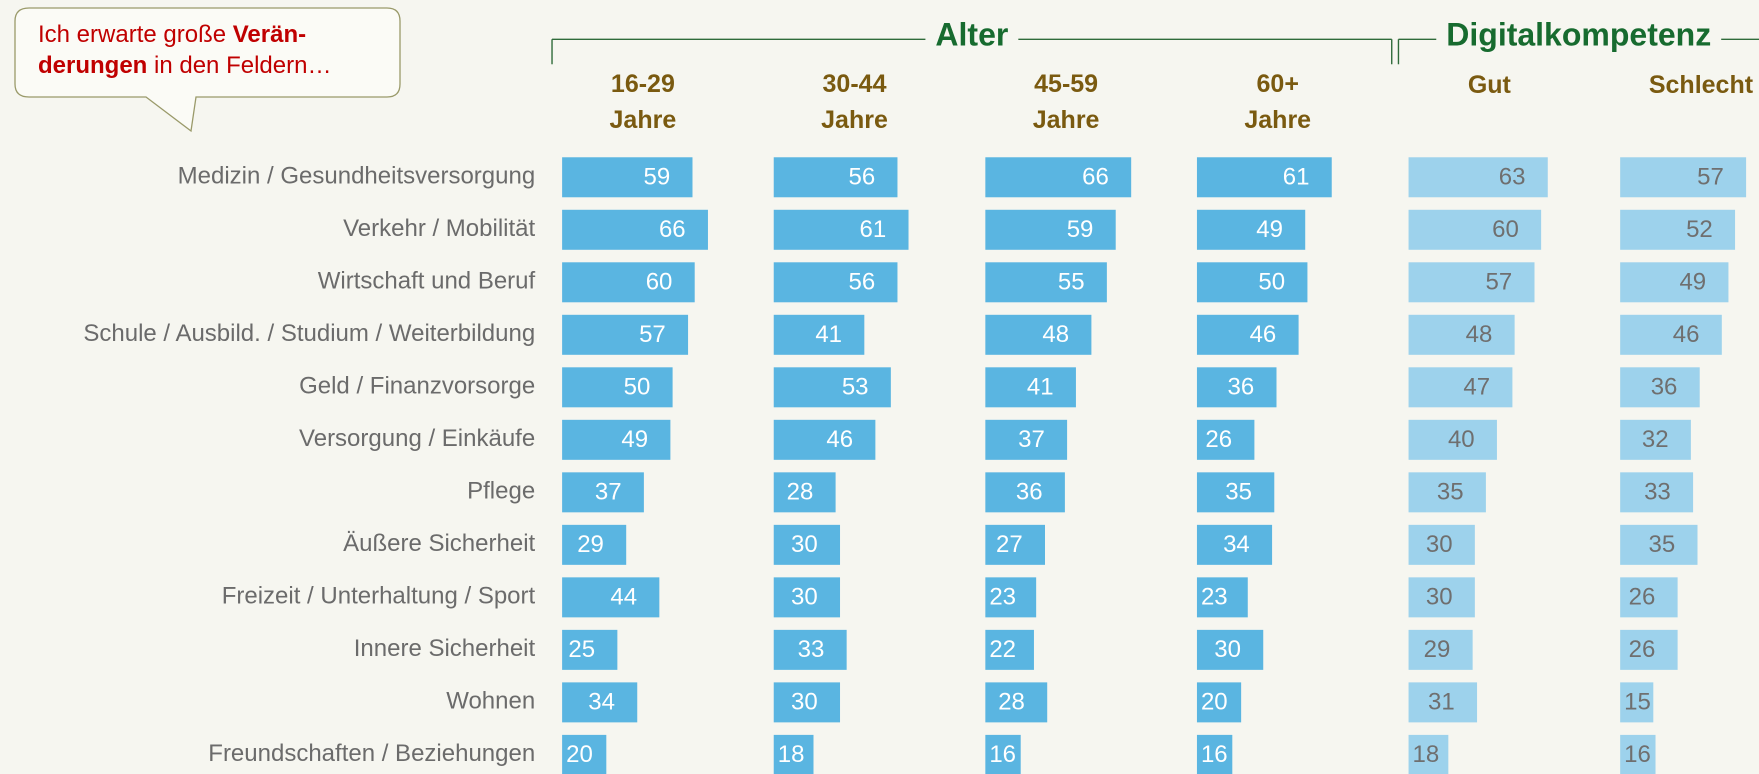 Image resolution: width=1759 pixels, height=774 pixels. What do you see at coordinates (1692, 282) in the screenshot?
I see `value-label: 49` at bounding box center [1692, 282].